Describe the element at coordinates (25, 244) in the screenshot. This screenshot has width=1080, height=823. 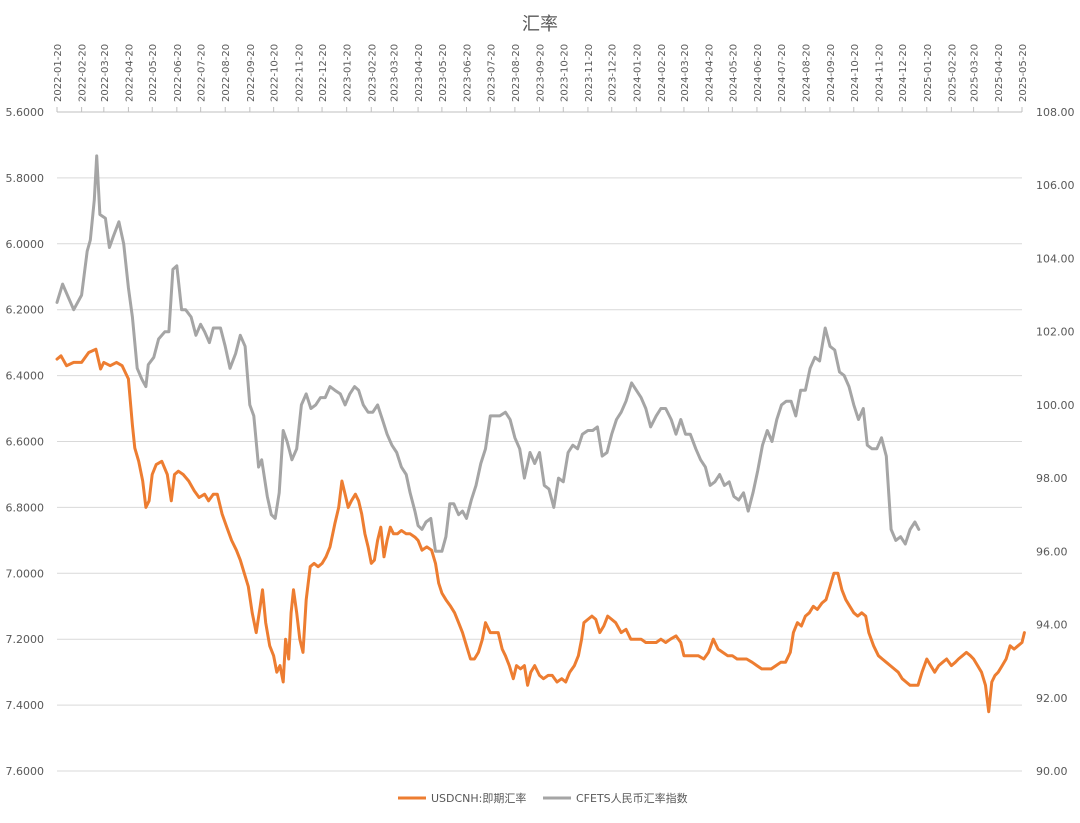
I see `y-left-tick-label: 6.0000` at that location.